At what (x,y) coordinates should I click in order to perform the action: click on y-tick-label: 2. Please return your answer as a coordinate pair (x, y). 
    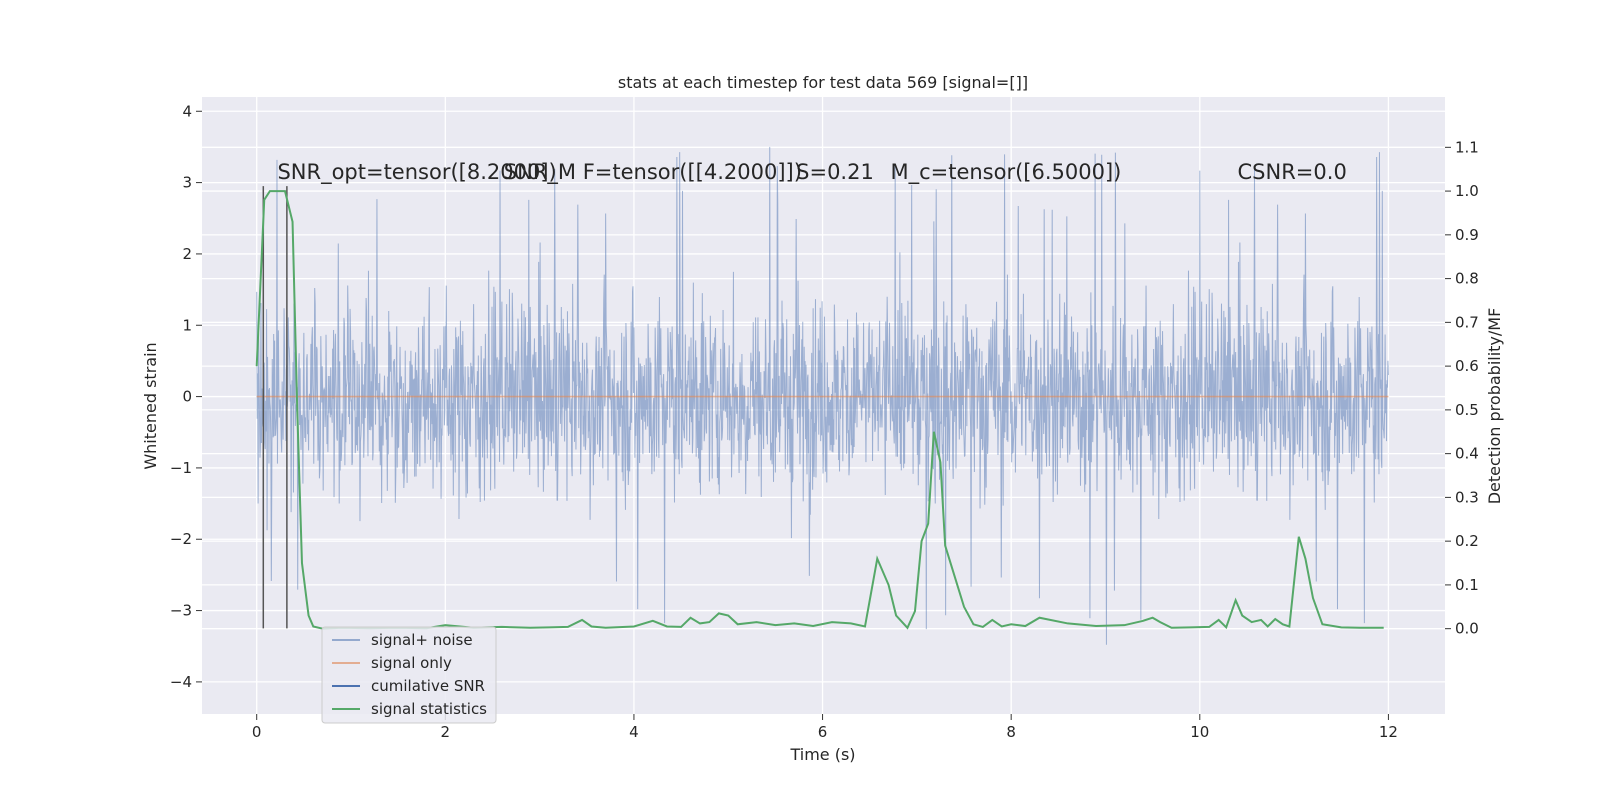
    Looking at the image, I should click on (187, 254).